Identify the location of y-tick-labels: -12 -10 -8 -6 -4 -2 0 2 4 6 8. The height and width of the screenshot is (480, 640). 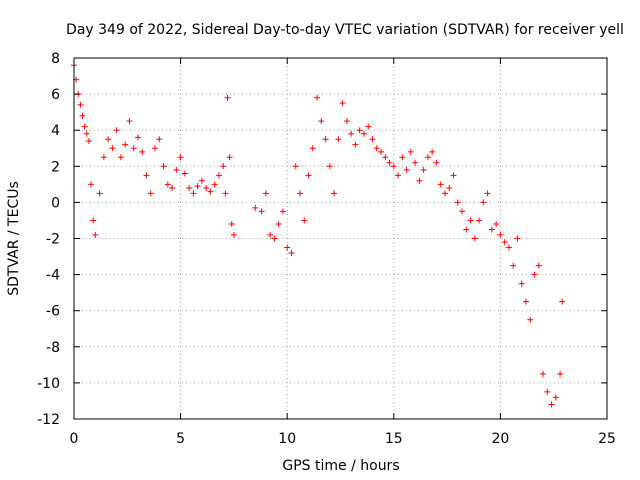
(48, 239).